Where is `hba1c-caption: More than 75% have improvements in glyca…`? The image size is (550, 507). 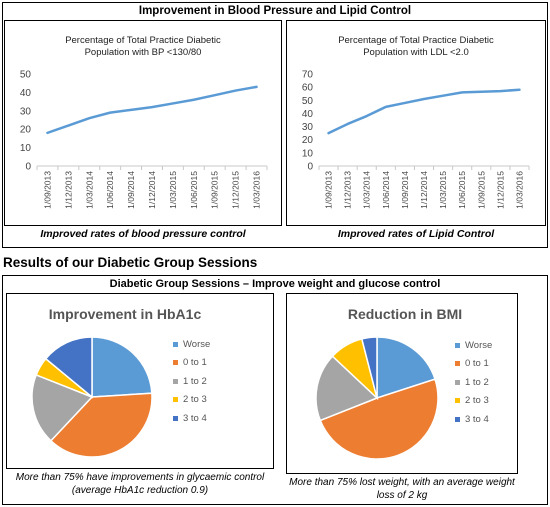
hba1c-caption: More than 75% have improvements in glyca… is located at coordinates (140, 484).